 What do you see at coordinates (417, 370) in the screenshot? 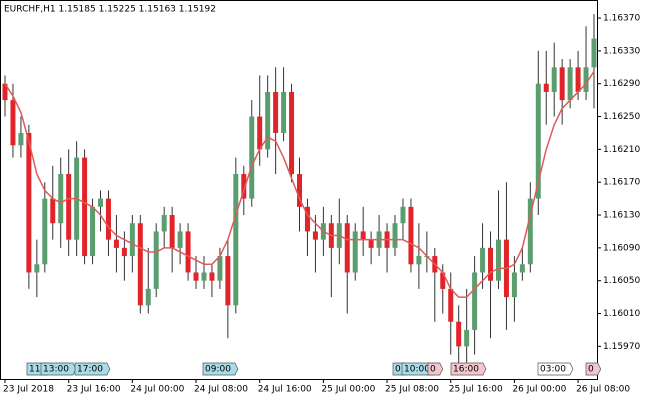
I see `time-tag-label: 10:00` at bounding box center [417, 370].